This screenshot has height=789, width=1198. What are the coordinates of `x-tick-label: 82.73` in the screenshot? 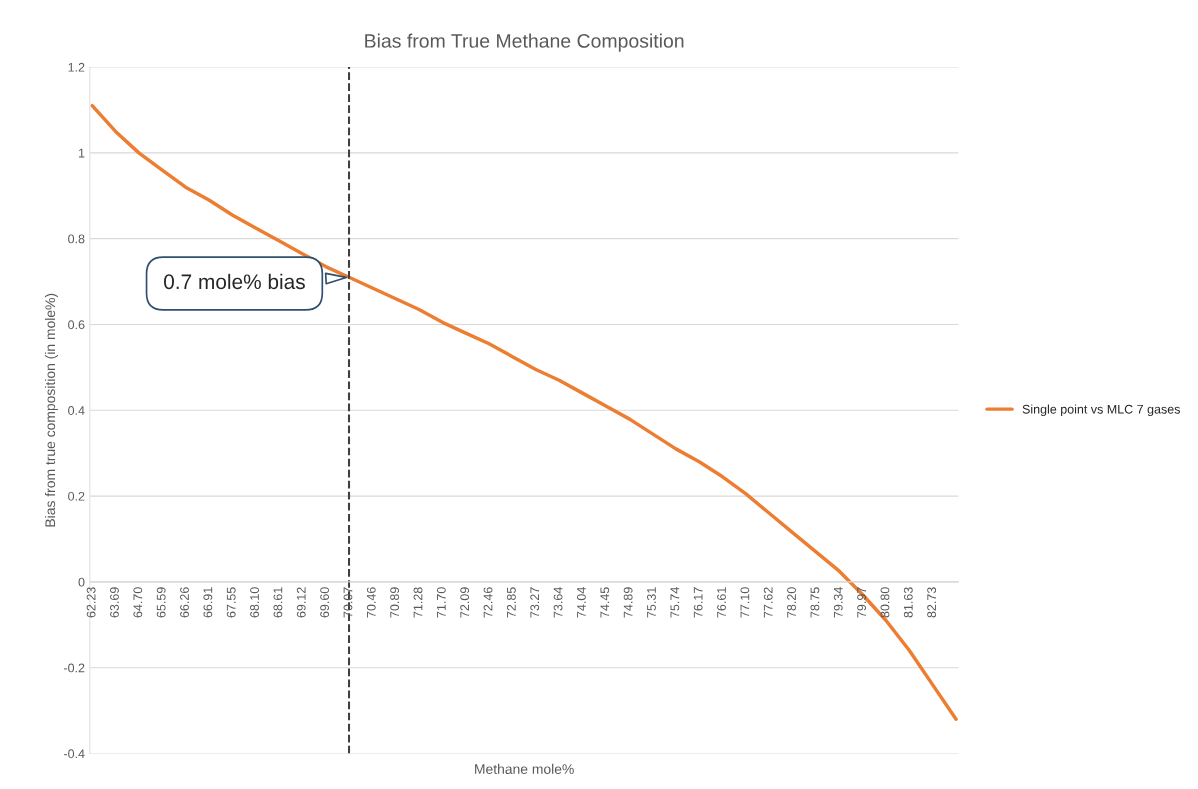 It's located at (932, 602).